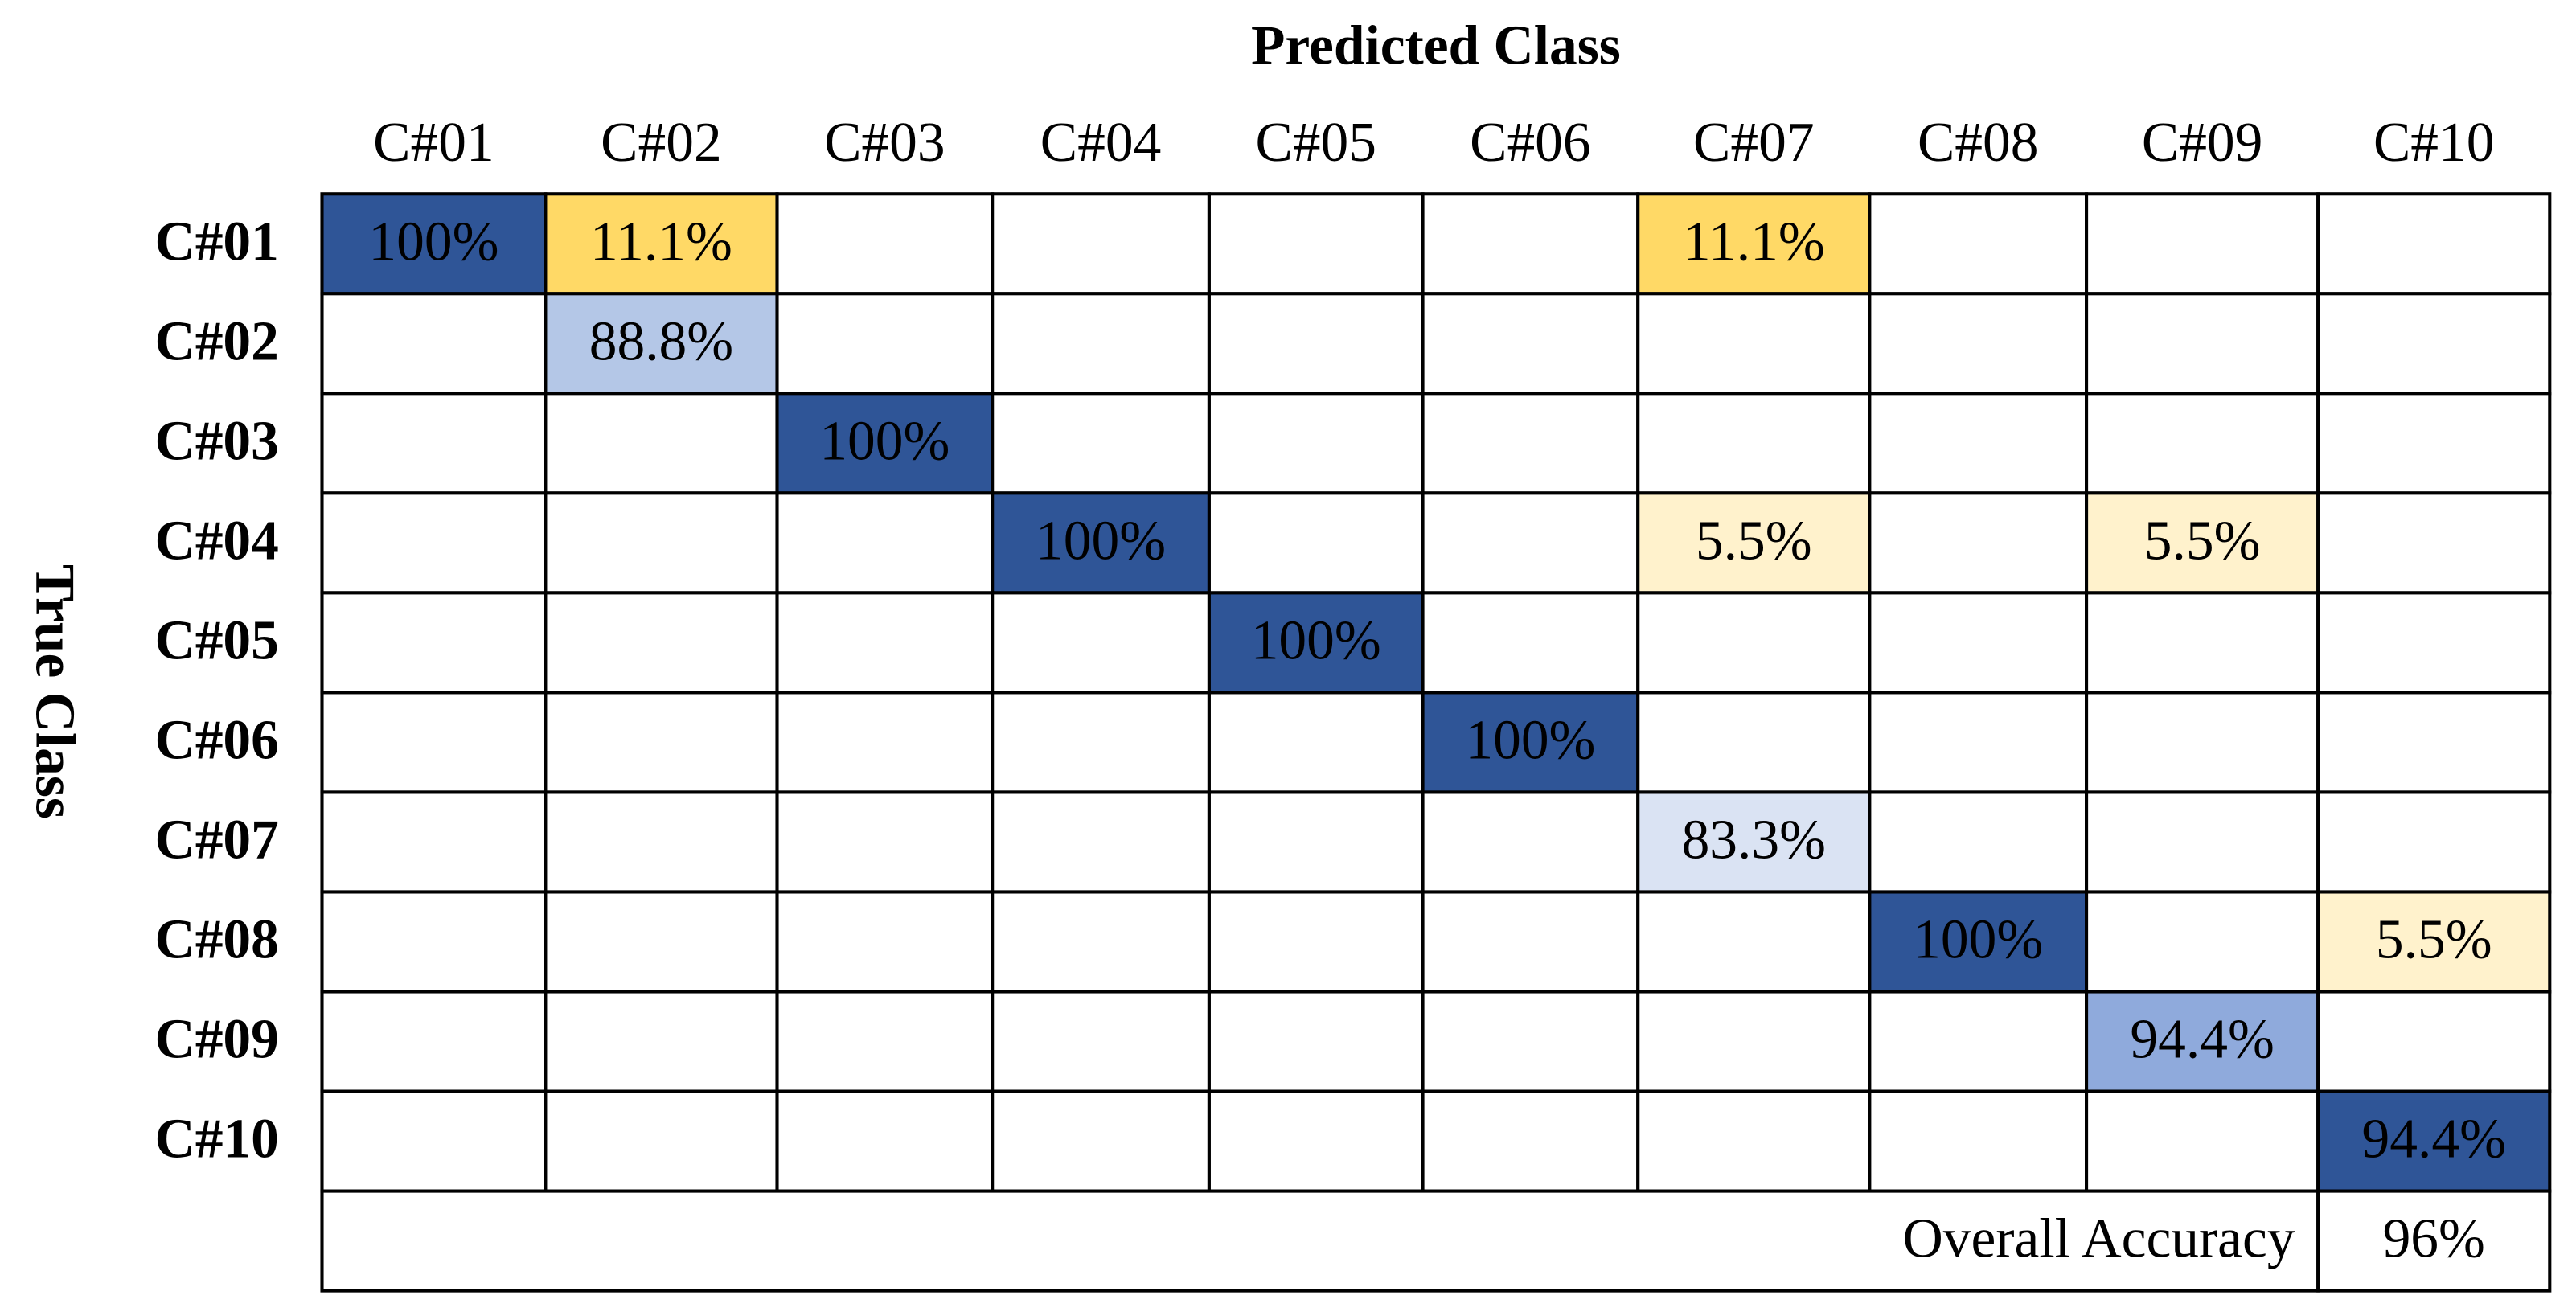  What do you see at coordinates (1754, 143) in the screenshot?
I see `column-header: C#07` at bounding box center [1754, 143].